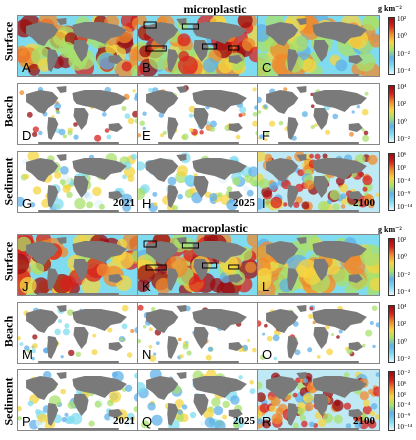 The height and width of the screenshot is (440, 416). Describe the element at coordinates (147, 203) in the screenshot. I see `panel-letter: H` at that location.